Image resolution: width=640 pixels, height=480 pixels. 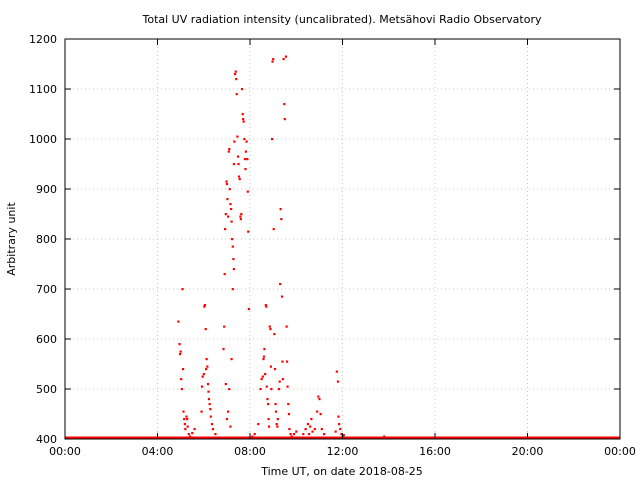 I want to click on y-tick-label: 400, so click(x=46, y=439).